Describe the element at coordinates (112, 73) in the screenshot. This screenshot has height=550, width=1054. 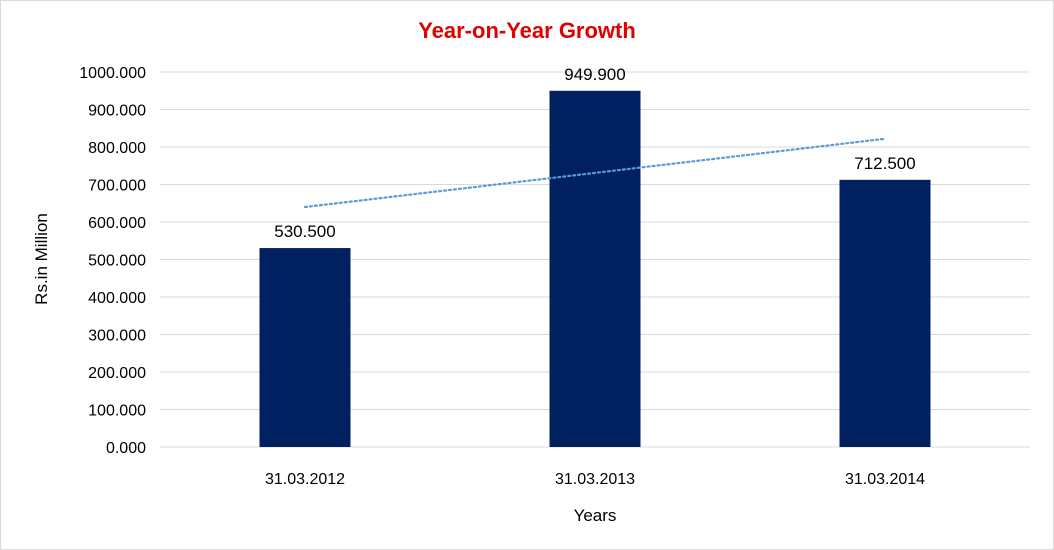
I see `y-tick-label: 1000.000` at that location.